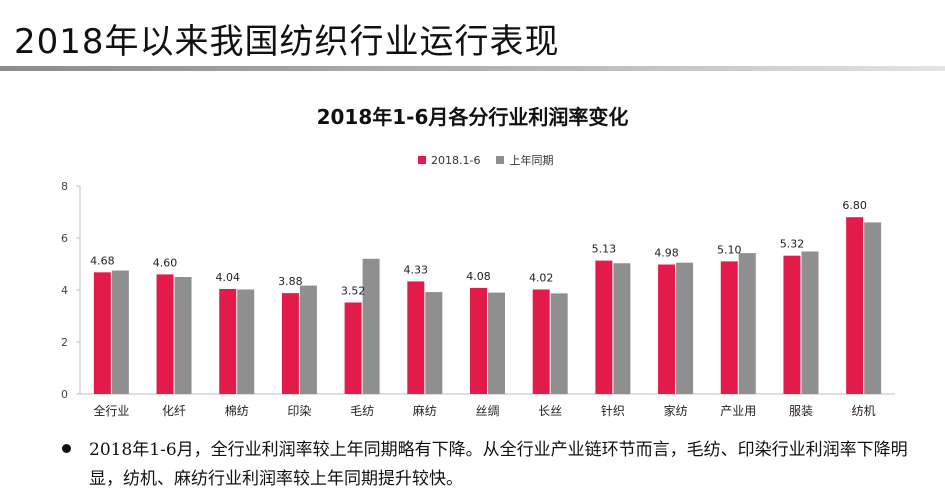  I want to click on data-label: 3.88, so click(290, 281).